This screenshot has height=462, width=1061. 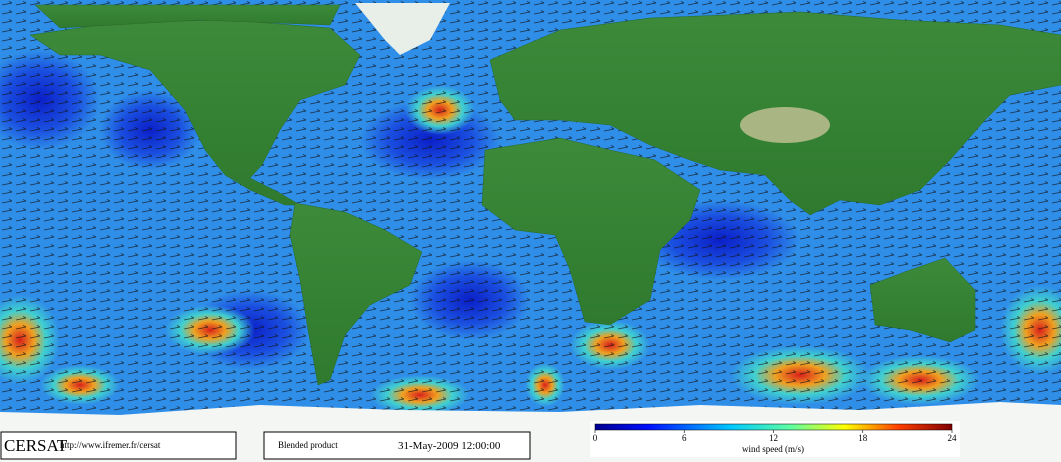 What do you see at coordinates (397, 445) in the screenshot?
I see `product-box` at bounding box center [397, 445].